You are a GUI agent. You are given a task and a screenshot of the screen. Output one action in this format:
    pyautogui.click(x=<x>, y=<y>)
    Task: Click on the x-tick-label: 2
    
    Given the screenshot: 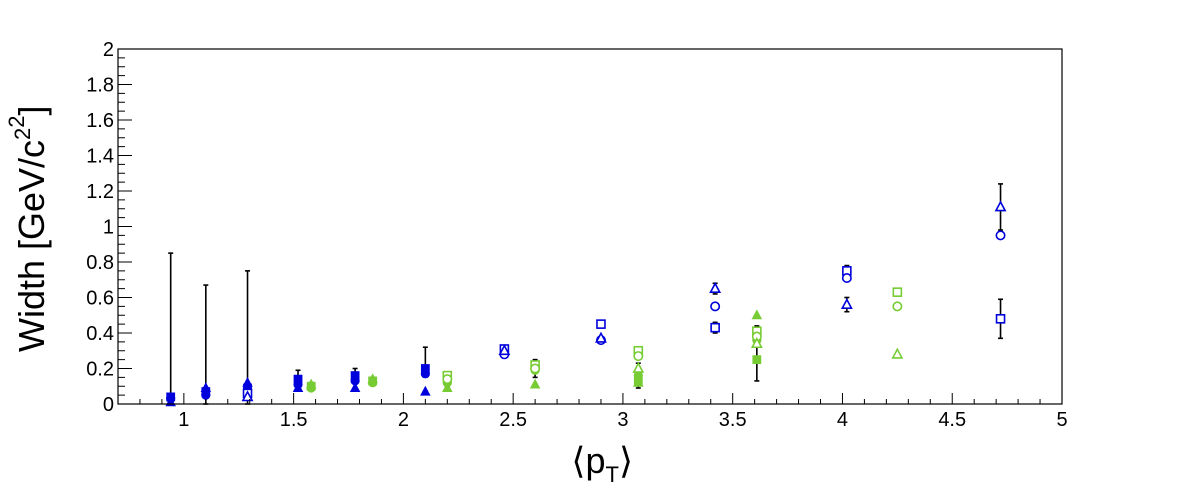 What is the action you would take?
    pyautogui.click(x=403, y=420)
    